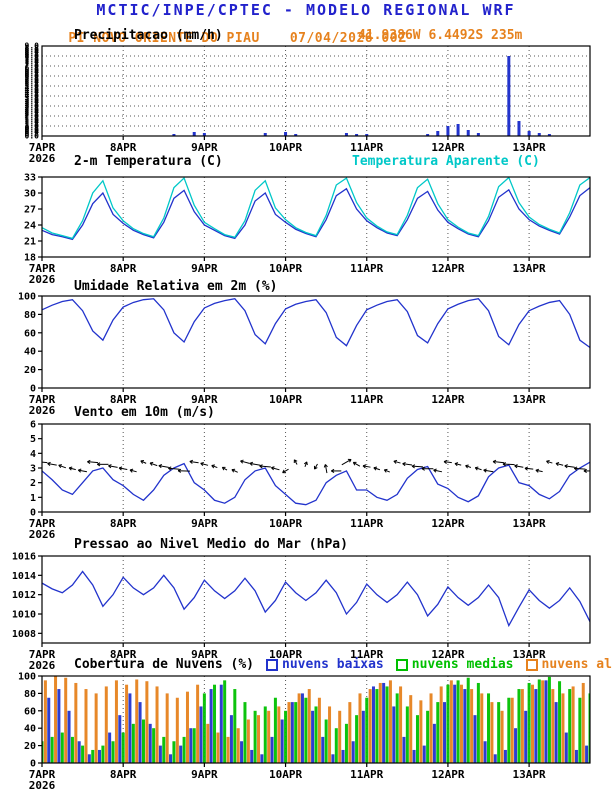  I want to click on svg-text: 100, so click(27, 297).